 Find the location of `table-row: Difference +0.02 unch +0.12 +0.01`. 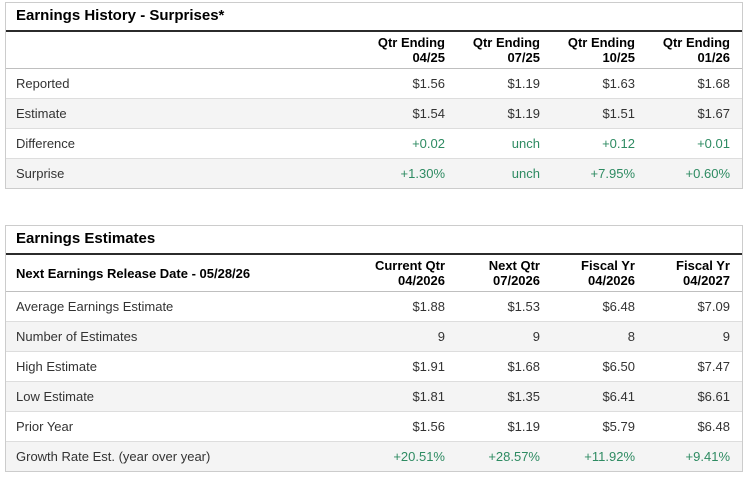

table-row: Difference +0.02 unch +0.12 +0.01 is located at coordinates (374, 143).